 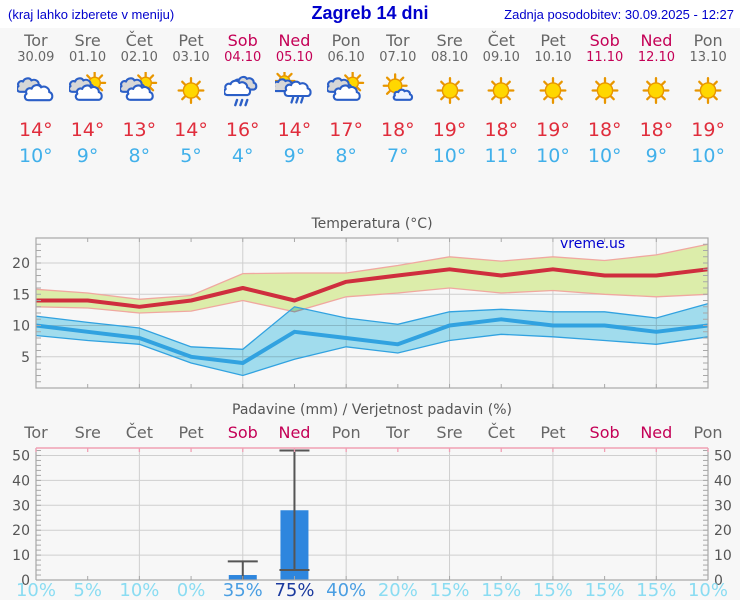 I want to click on sun-rain-icon, so click(x=295, y=90).